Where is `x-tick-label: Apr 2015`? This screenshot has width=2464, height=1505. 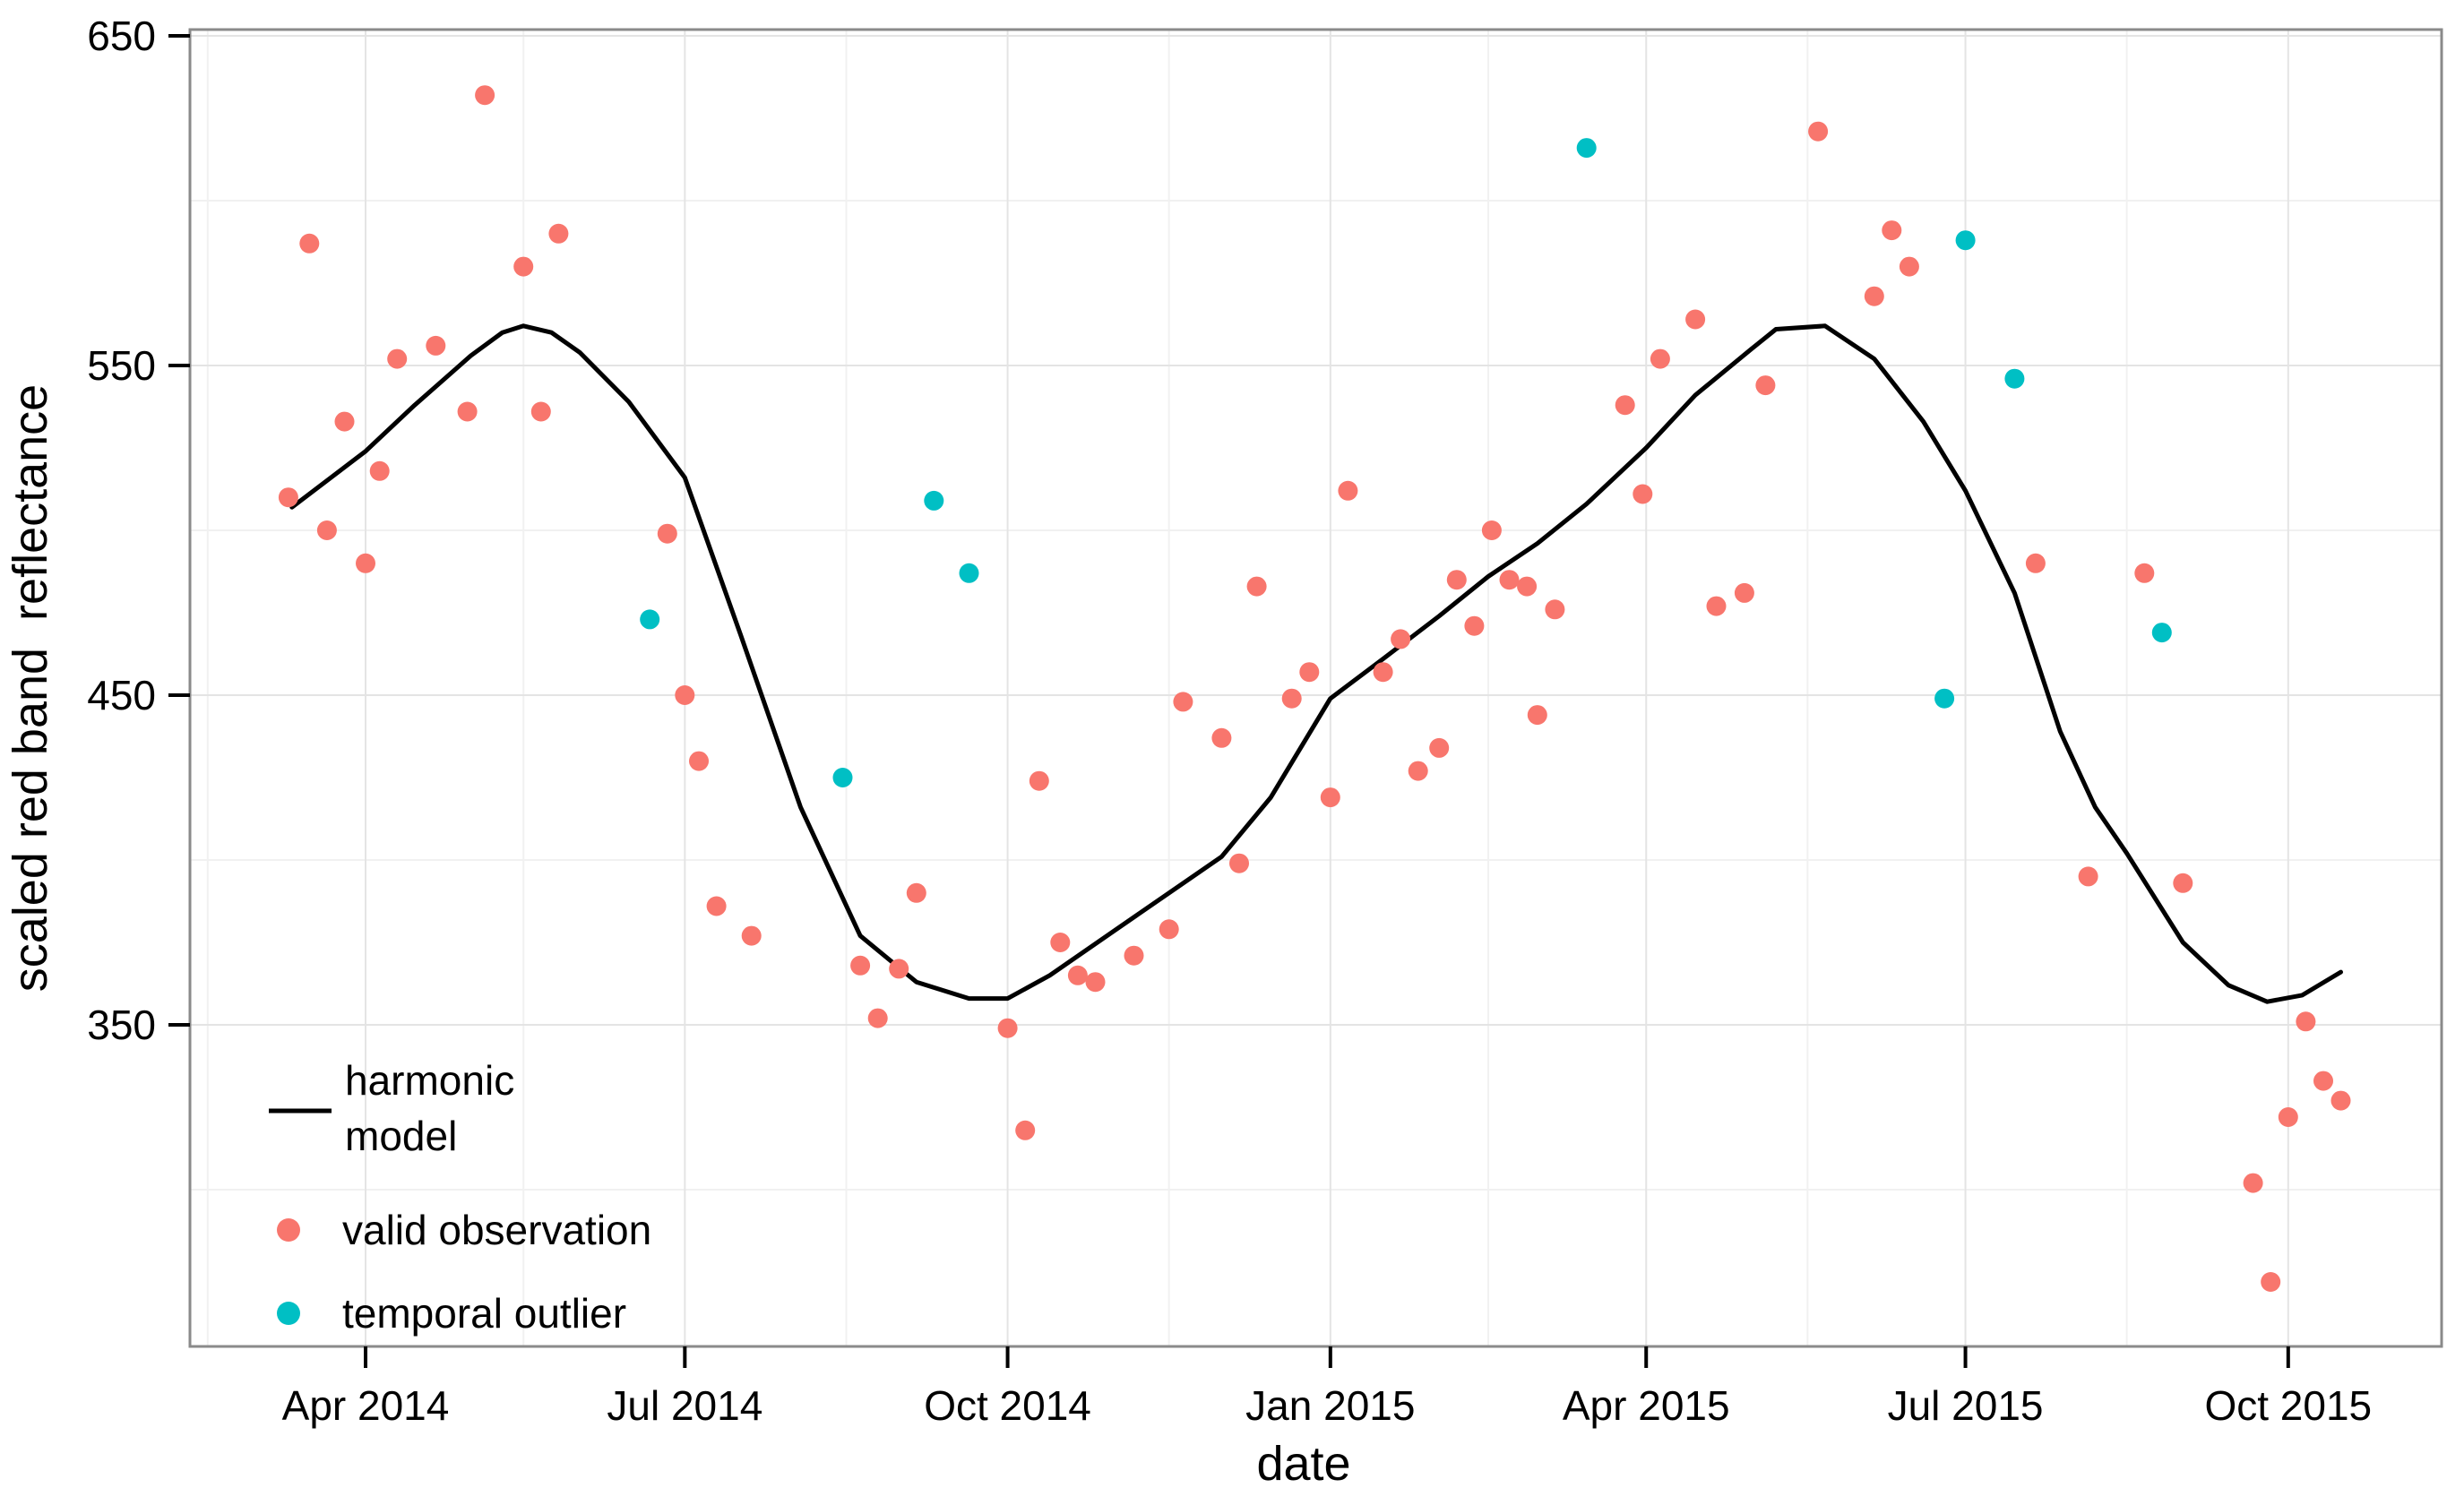
x-tick-label: Apr 2015 is located at coordinates (1646, 1405).